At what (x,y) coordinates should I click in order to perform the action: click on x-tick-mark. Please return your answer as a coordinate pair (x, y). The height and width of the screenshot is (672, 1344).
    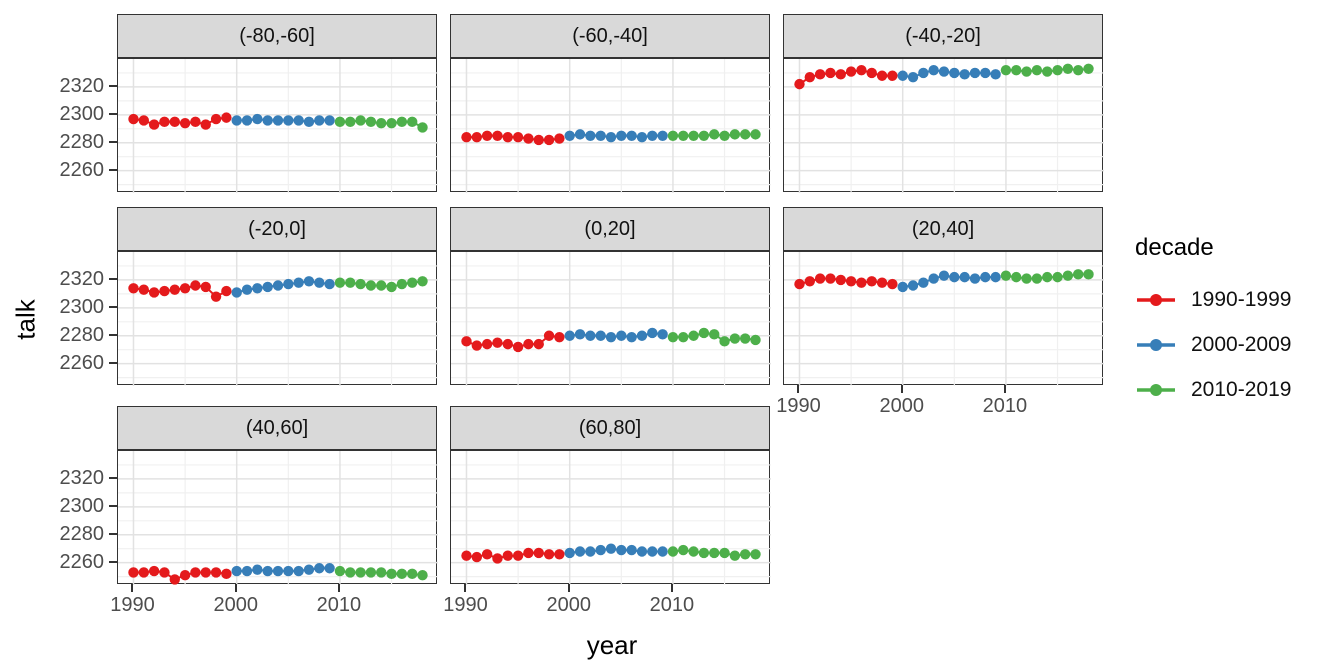
    Looking at the image, I should click on (901, 389).